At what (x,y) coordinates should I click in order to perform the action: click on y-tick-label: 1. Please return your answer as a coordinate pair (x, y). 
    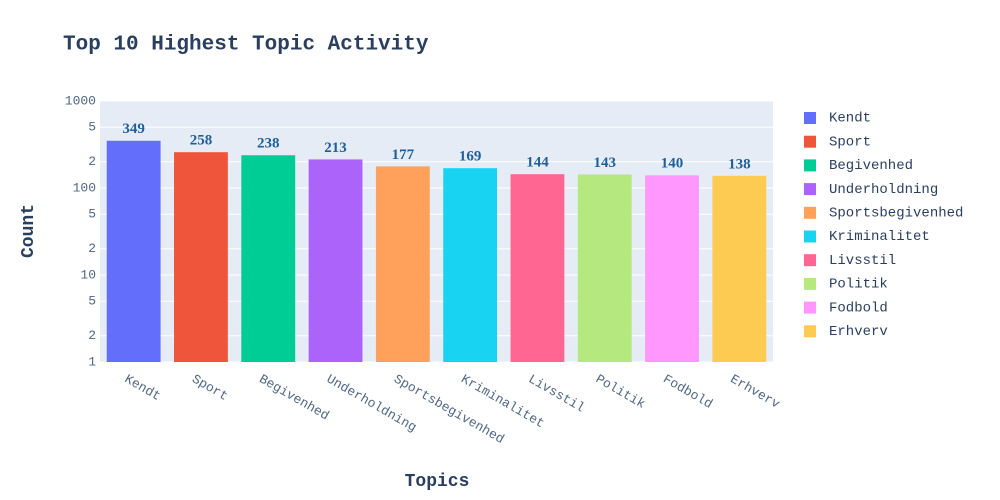
    Looking at the image, I should click on (92, 361).